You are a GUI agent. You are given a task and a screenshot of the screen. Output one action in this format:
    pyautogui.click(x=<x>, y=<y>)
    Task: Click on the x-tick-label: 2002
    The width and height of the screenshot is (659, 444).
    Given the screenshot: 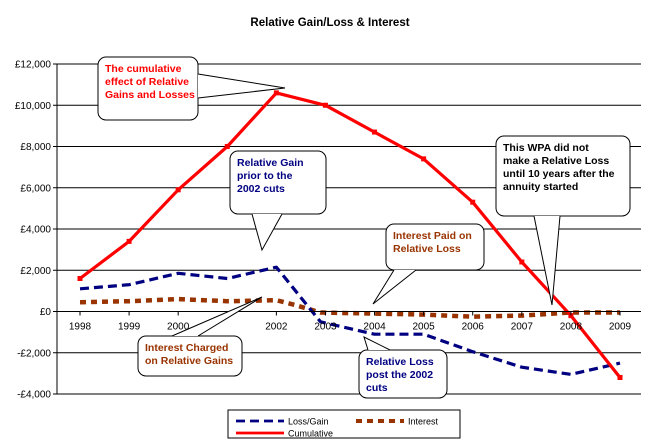 What is the action you would take?
    pyautogui.click(x=276, y=327)
    